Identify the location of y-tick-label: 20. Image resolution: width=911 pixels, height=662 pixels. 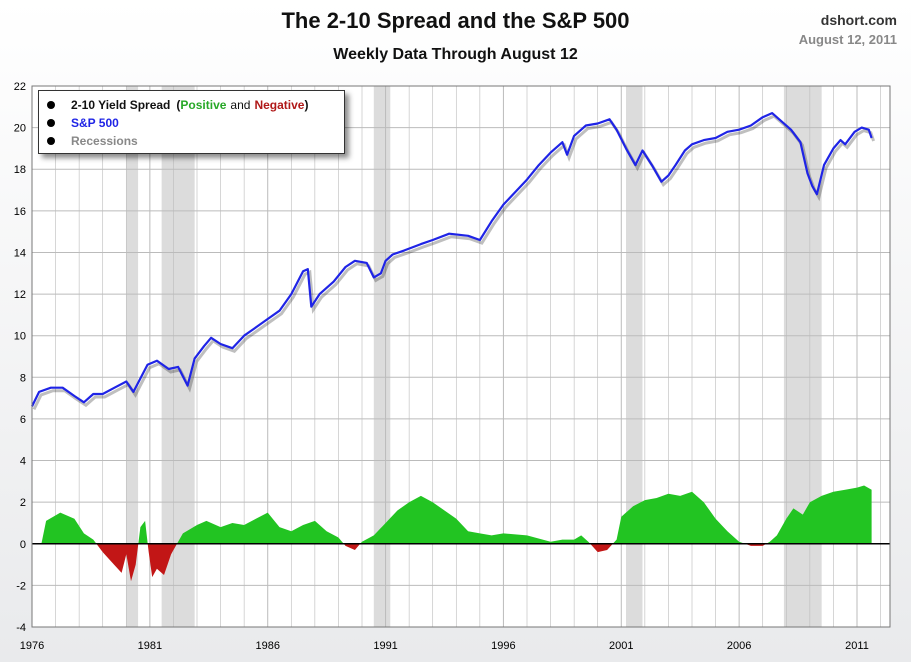
(20, 129).